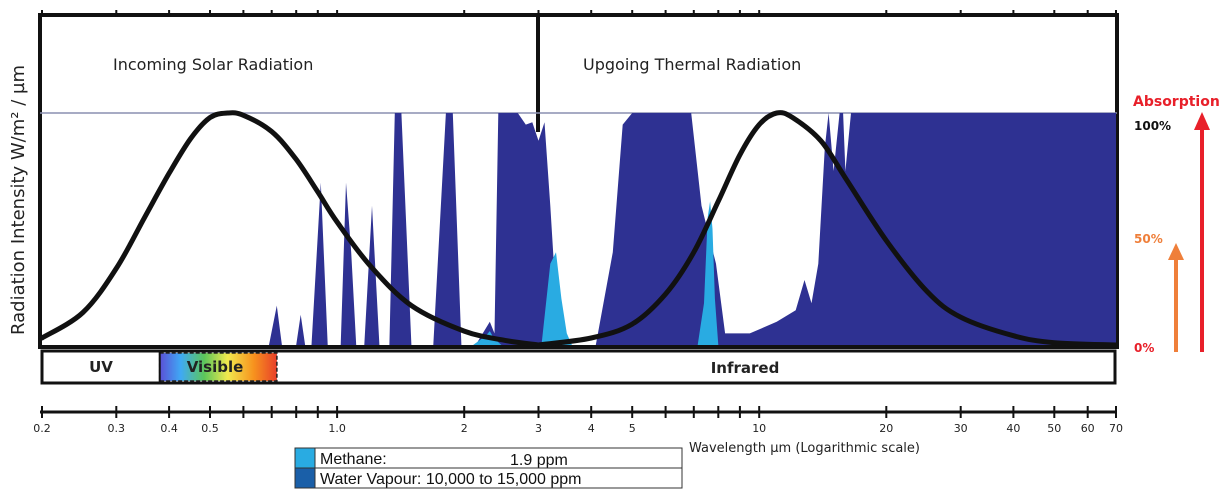  I want to click on legend-methane-swatch, so click(305, 458).